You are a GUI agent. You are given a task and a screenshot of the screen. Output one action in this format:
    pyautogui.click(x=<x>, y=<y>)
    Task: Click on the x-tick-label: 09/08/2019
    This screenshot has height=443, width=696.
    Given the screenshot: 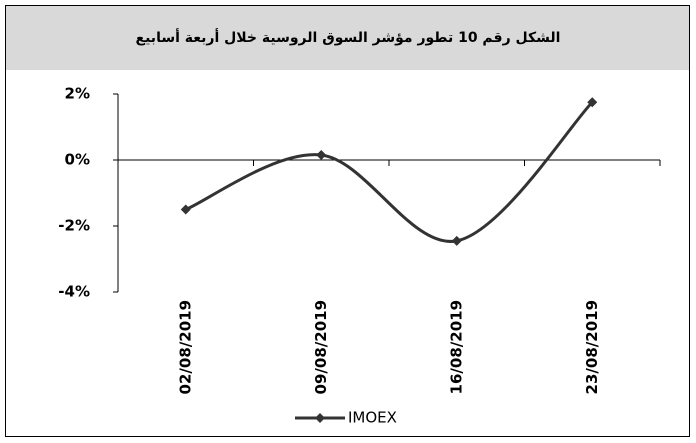 What is the action you would take?
    pyautogui.click(x=321, y=347)
    